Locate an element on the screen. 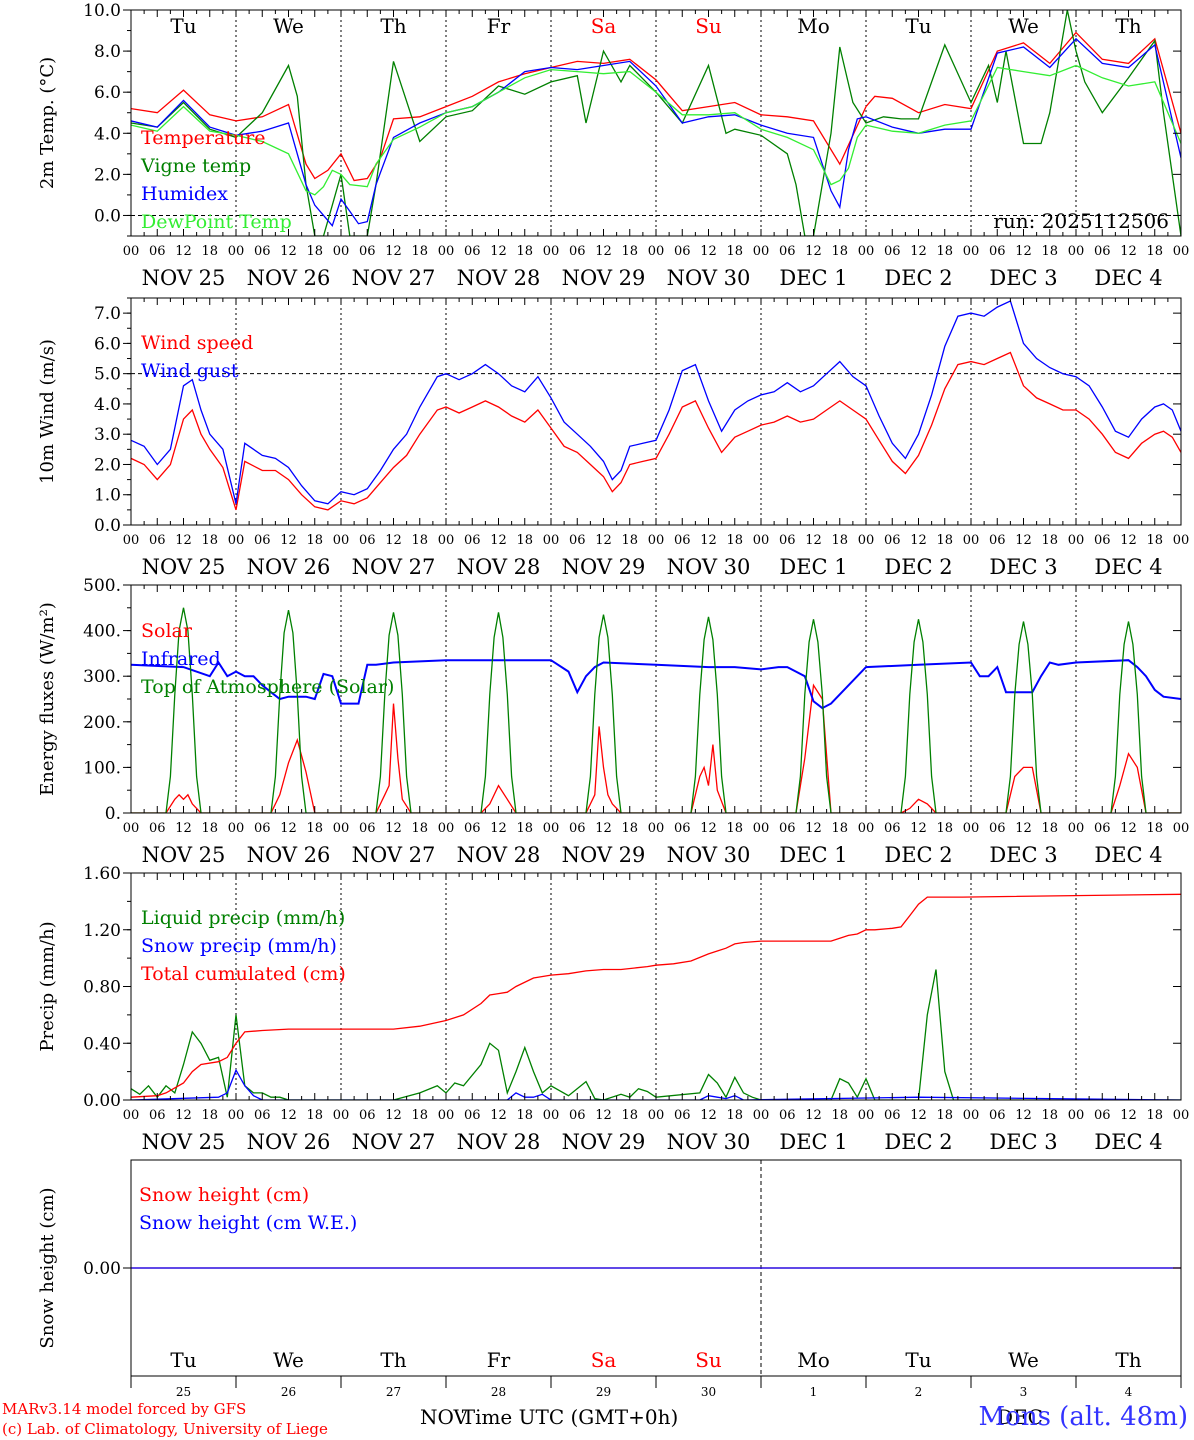  day-label: NOV 28 is located at coordinates (499, 567).